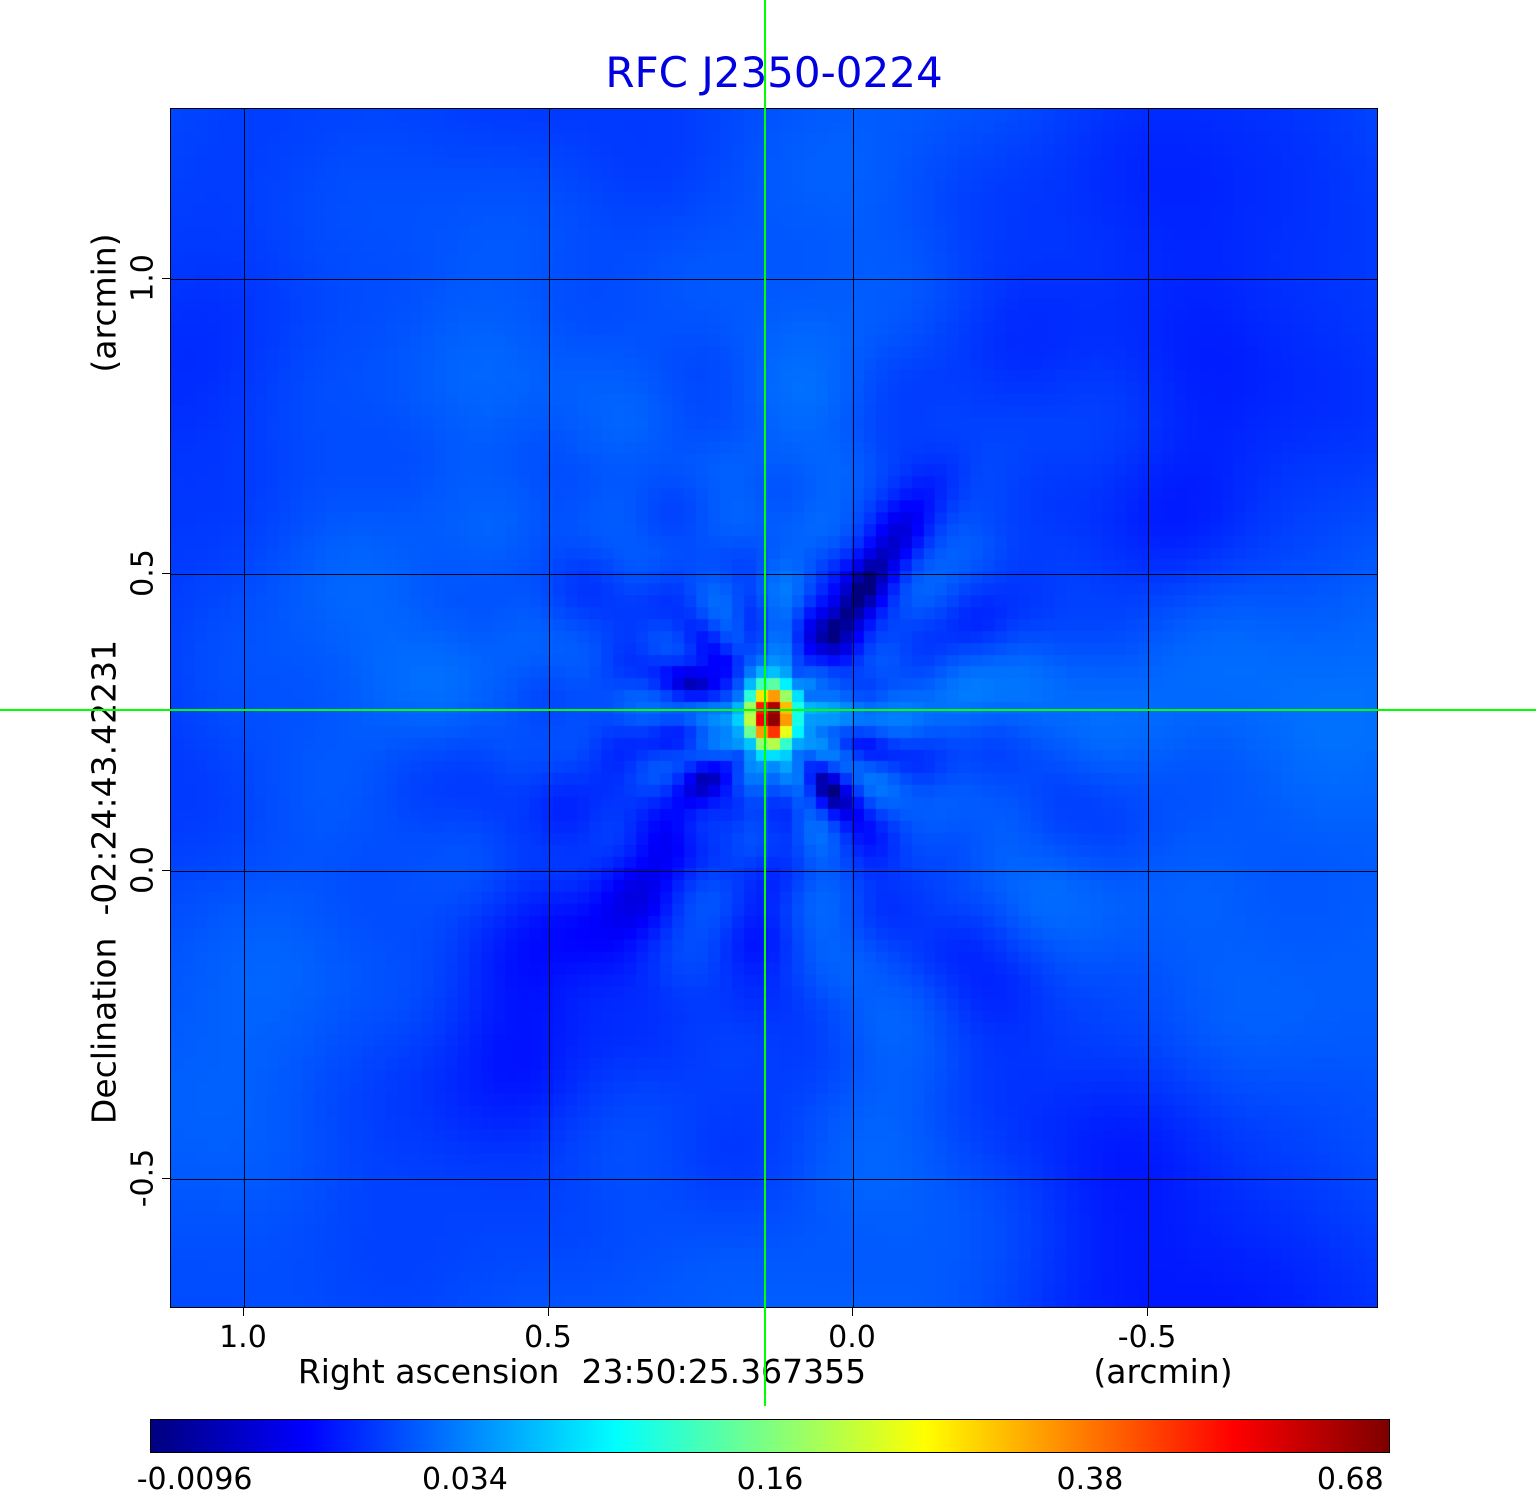 The height and width of the screenshot is (1511, 1536). What do you see at coordinates (104, 777) in the screenshot?
I see `y-axis-label-value: -02:24:43.42231` at bounding box center [104, 777].